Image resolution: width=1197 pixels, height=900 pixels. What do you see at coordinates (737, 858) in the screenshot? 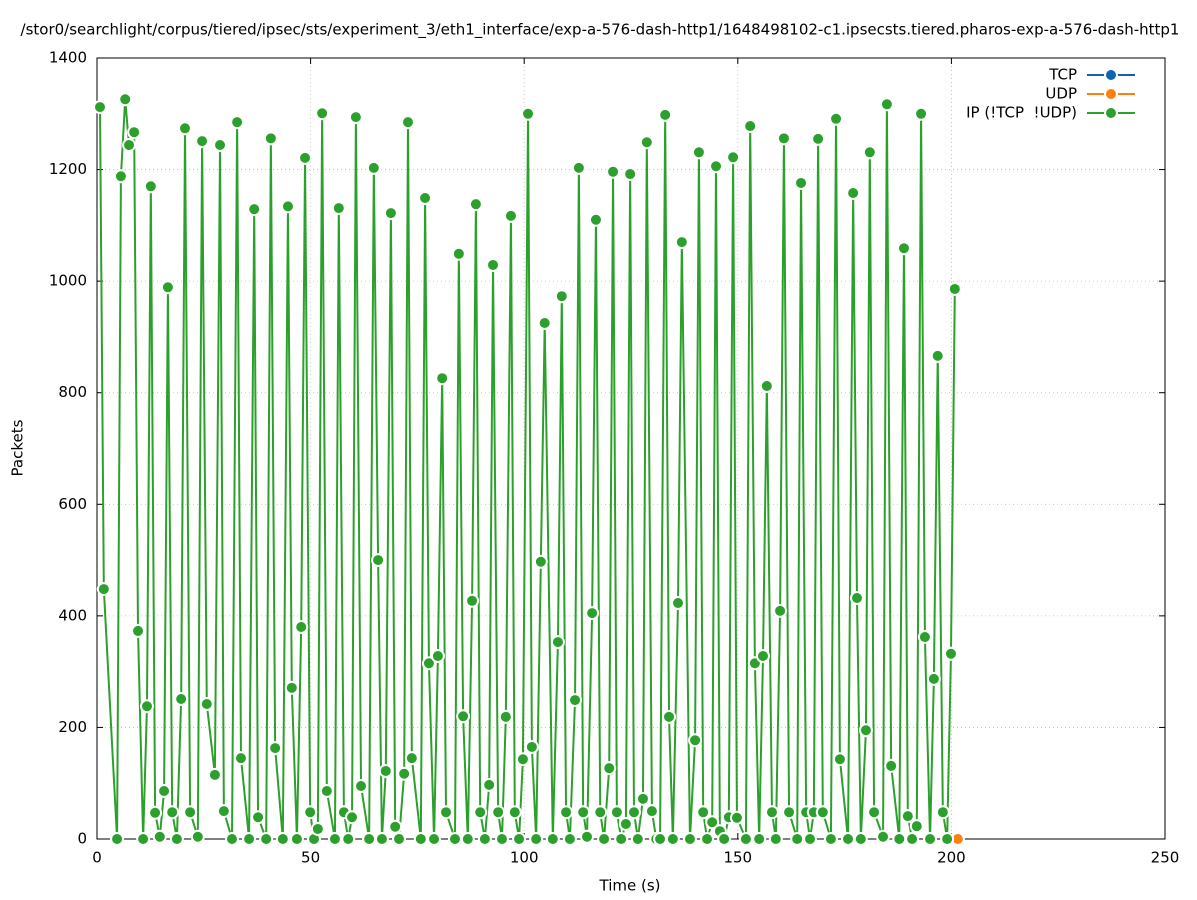
I see `x-tick-label: 150` at bounding box center [737, 858].